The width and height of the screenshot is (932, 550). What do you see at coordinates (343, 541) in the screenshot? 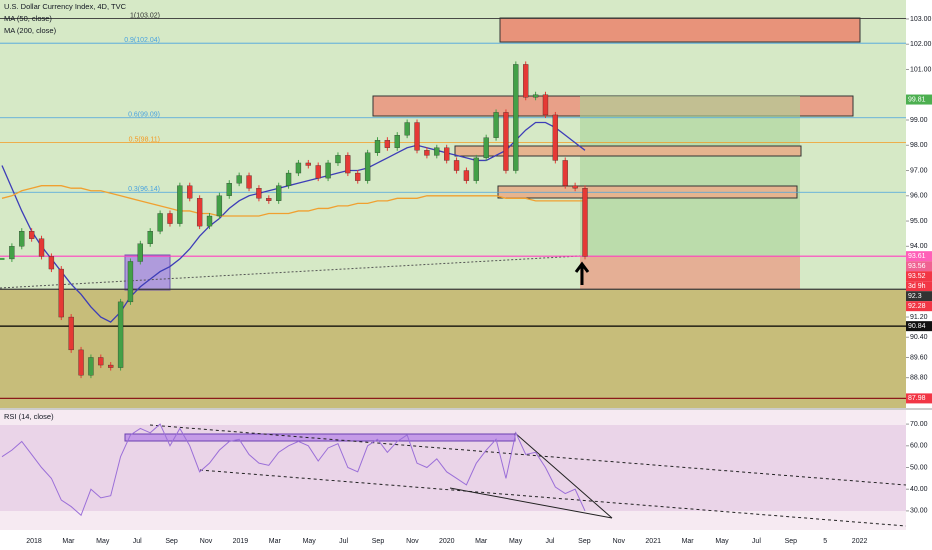
I see `x-tick-label: Jul` at bounding box center [343, 541].